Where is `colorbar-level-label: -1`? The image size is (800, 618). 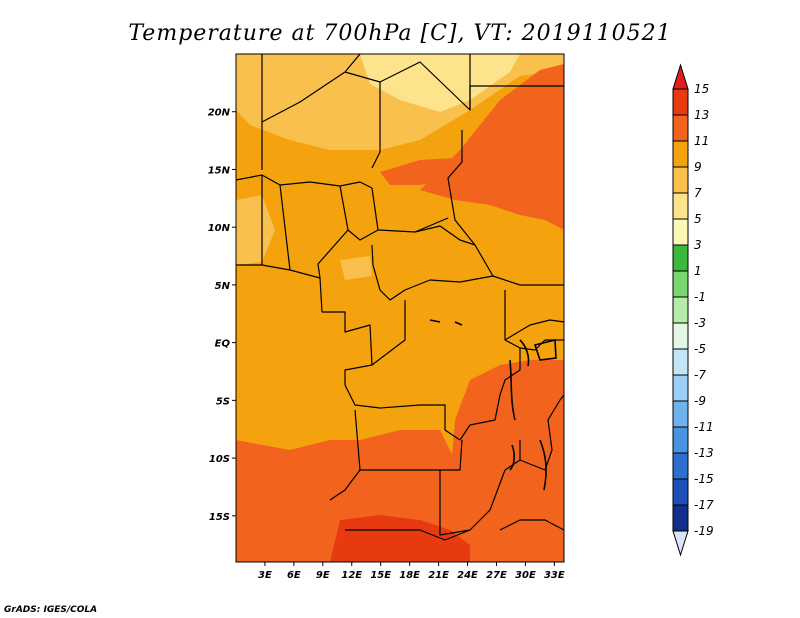
colorbar-level-label: -1 is located at coordinates (700, 297).